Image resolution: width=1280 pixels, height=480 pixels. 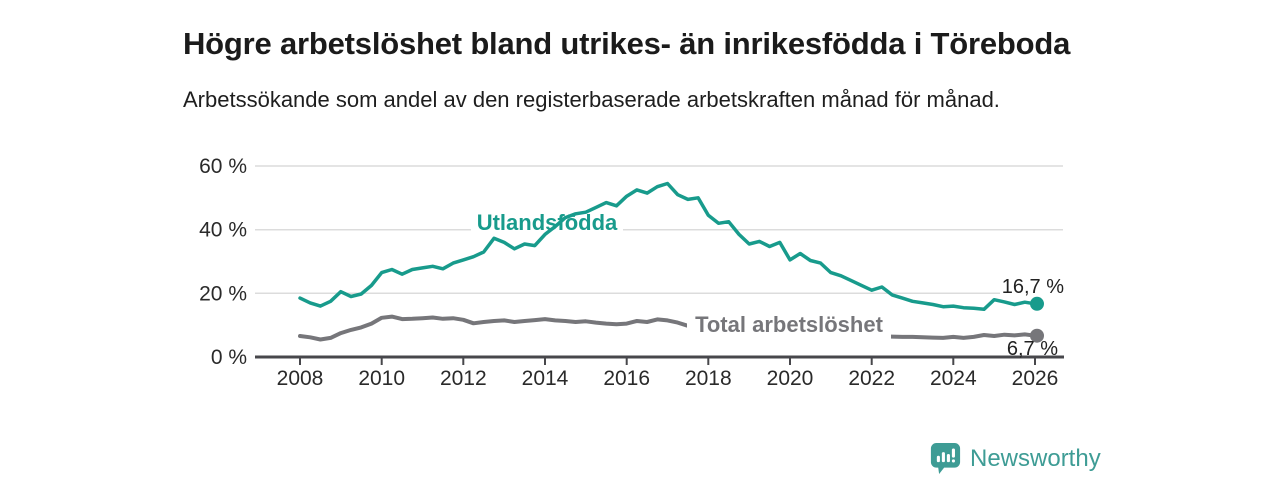 What do you see at coordinates (381, 378) in the screenshot?
I see `x-axis-label: 2010` at bounding box center [381, 378].